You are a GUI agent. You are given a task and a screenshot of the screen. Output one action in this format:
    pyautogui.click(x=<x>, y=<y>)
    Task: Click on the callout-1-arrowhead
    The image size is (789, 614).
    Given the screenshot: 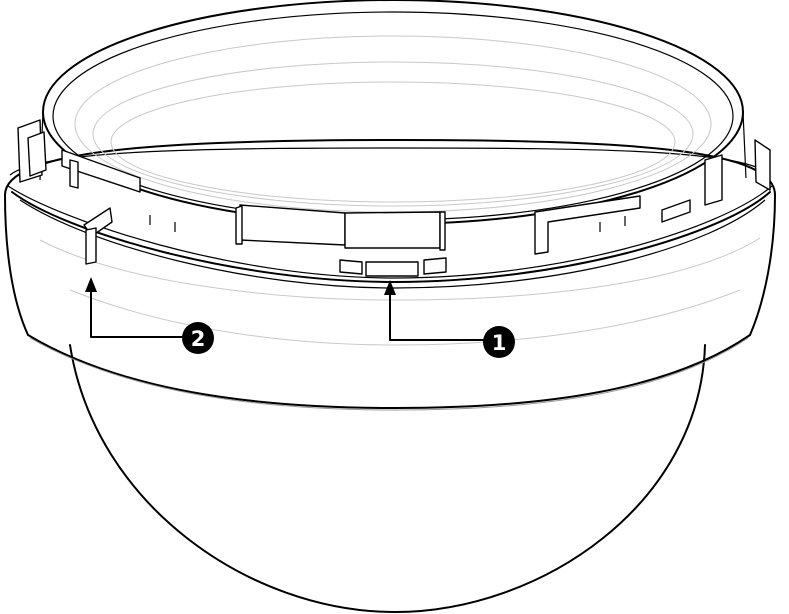 What is the action you would take?
    pyautogui.click(x=390, y=287)
    